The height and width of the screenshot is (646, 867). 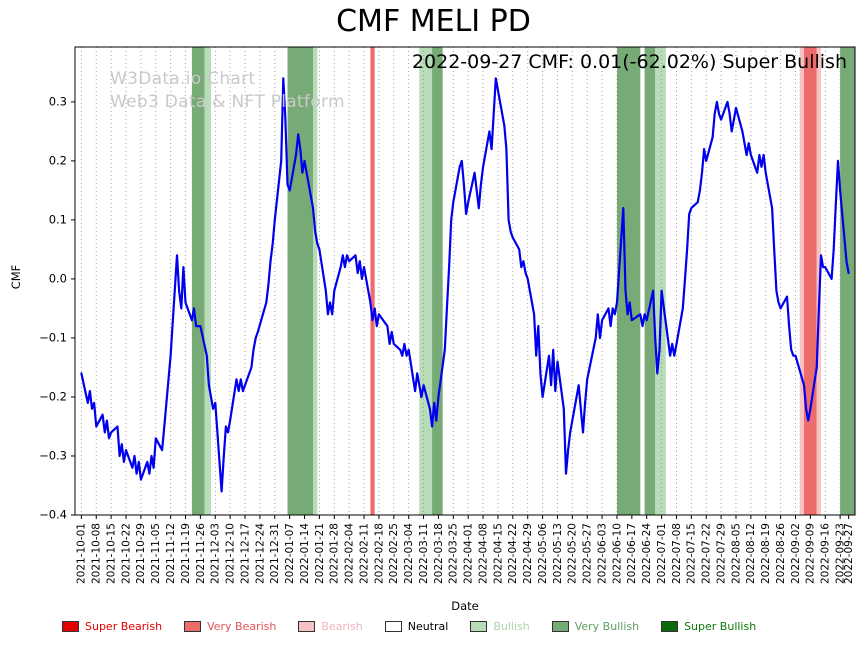 What do you see at coordinates (111, 553) in the screenshot?
I see `x-tick-label: 2021-10-15` at bounding box center [111, 553].